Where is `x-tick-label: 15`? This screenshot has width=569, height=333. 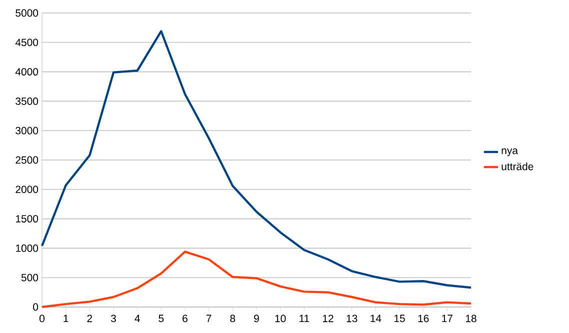
x-tick-label: 15 is located at coordinates (399, 318).